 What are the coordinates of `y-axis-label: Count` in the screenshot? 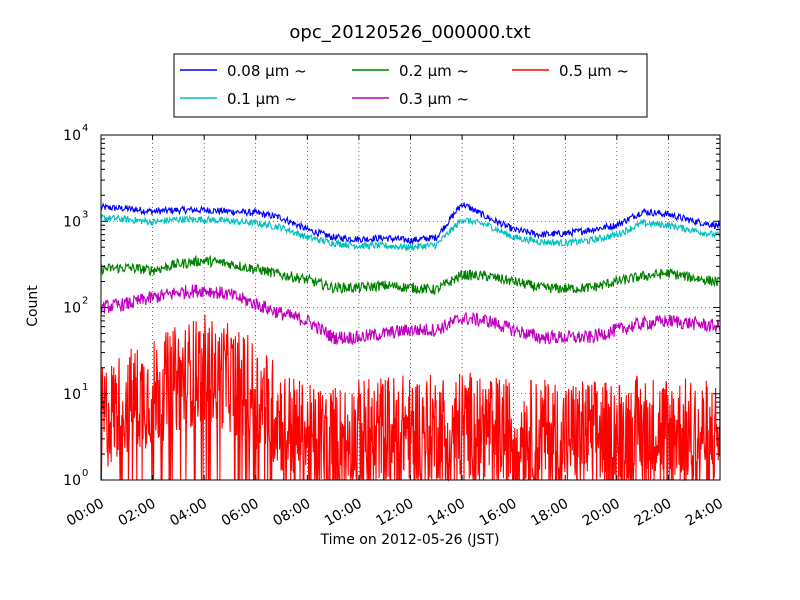 It's located at (33, 306).